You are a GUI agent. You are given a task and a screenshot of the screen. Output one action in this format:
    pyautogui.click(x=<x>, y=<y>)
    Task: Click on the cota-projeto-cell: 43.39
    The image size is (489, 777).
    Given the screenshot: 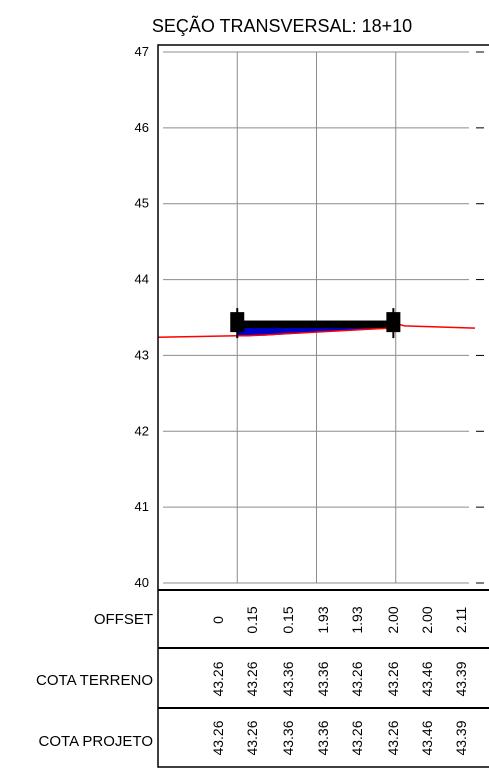 What is the action you would take?
    pyautogui.click(x=461, y=737)
    